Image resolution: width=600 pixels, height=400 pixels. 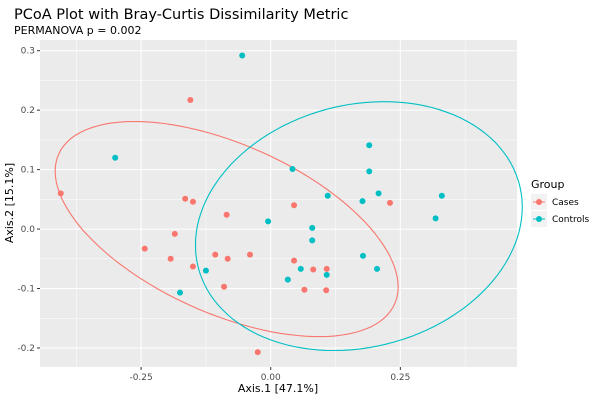 I want to click on legend-label-controls: Controls, so click(x=571, y=220).